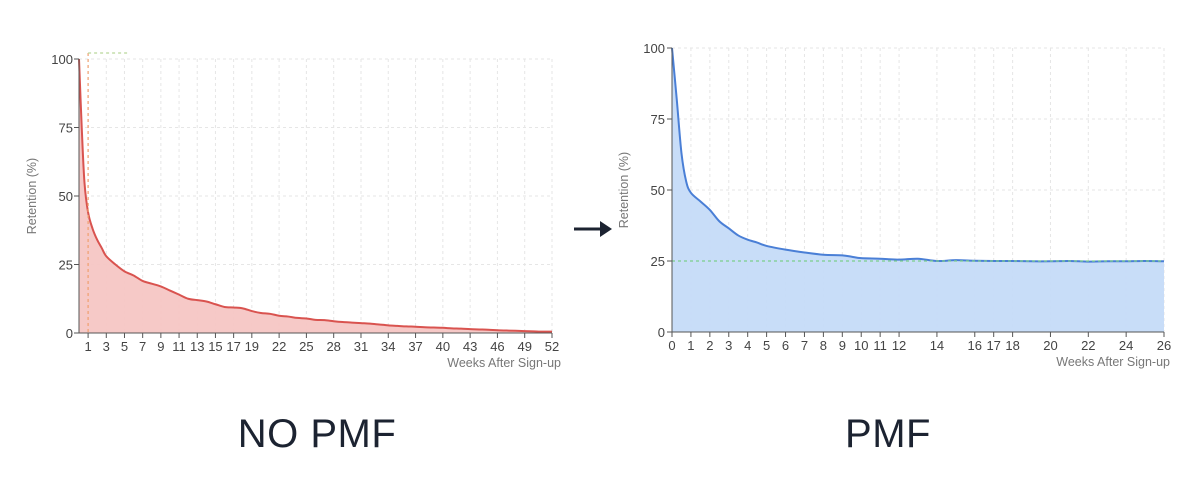 The height and width of the screenshot is (499, 1199). What do you see at coordinates (470, 346) in the screenshot?
I see `x-tick-label: 43` at bounding box center [470, 346].